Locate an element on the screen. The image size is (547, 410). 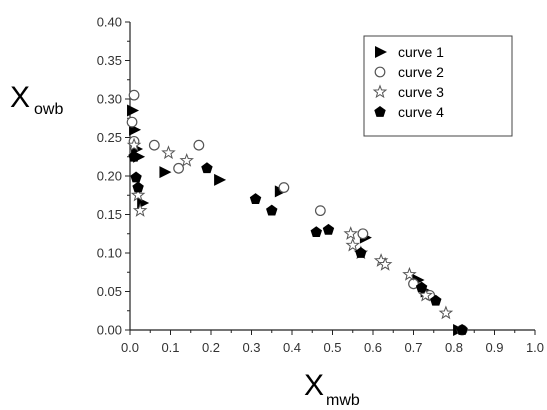
x-axis-title-main: X is located at coordinates (314, 385).